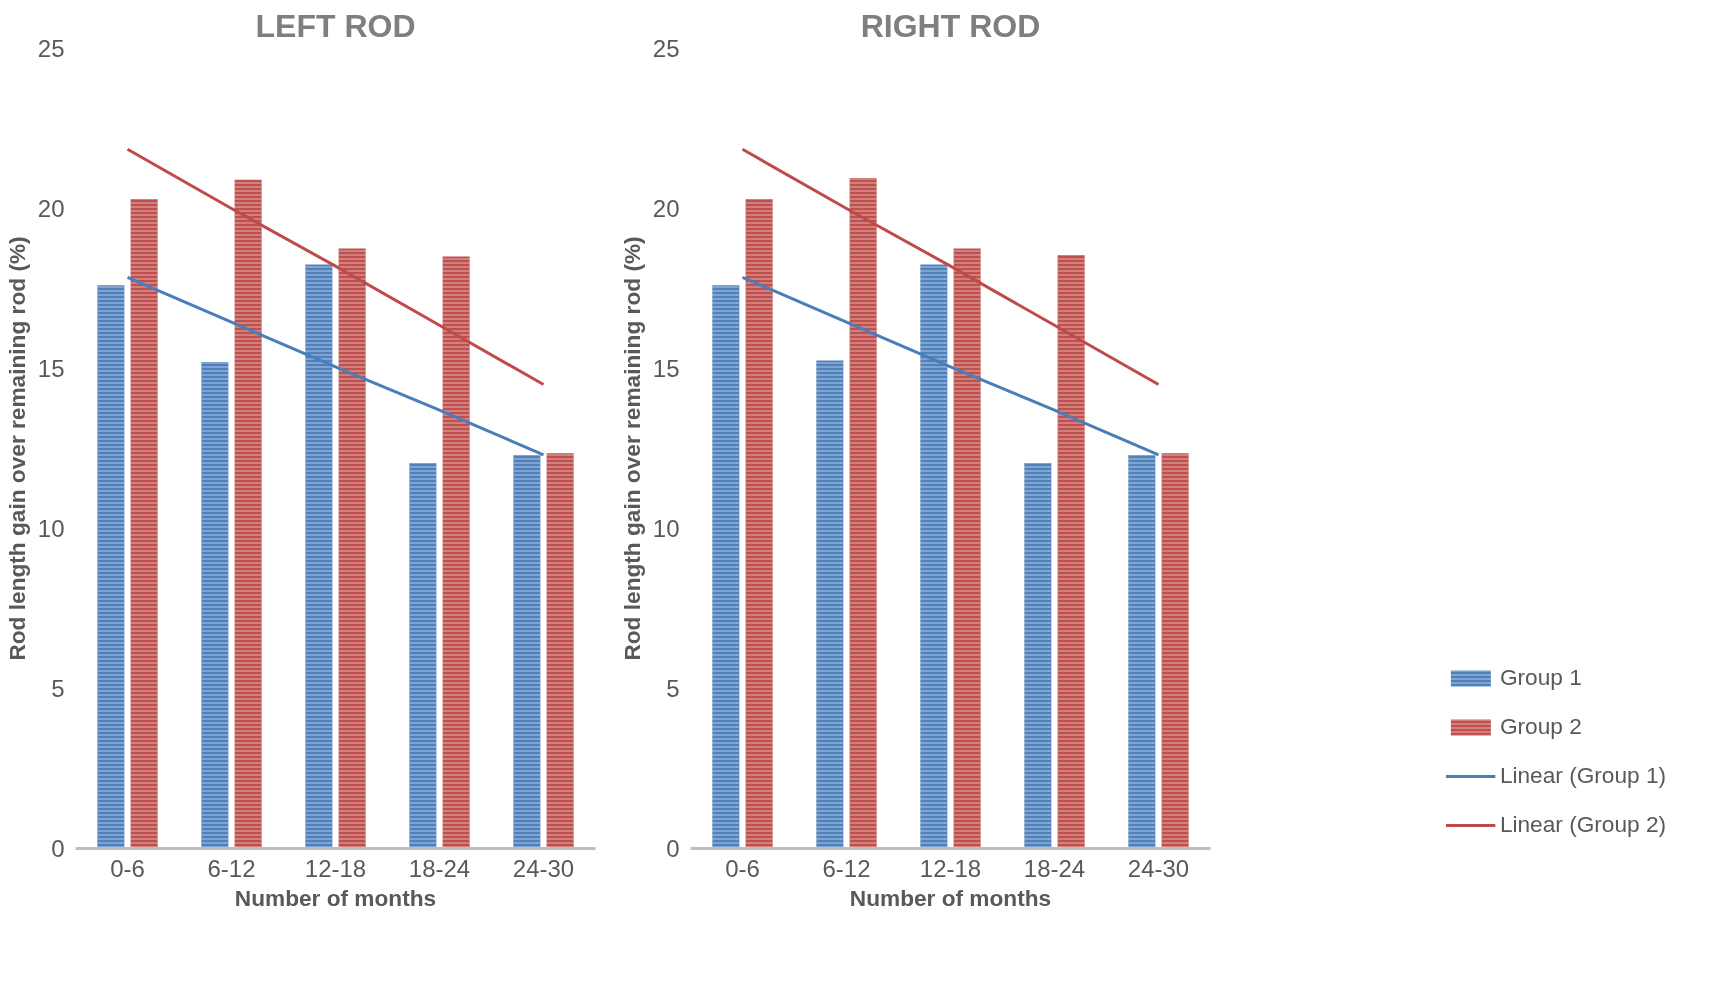  I want to click on chart-title: LEFT ROD, so click(335, 25).